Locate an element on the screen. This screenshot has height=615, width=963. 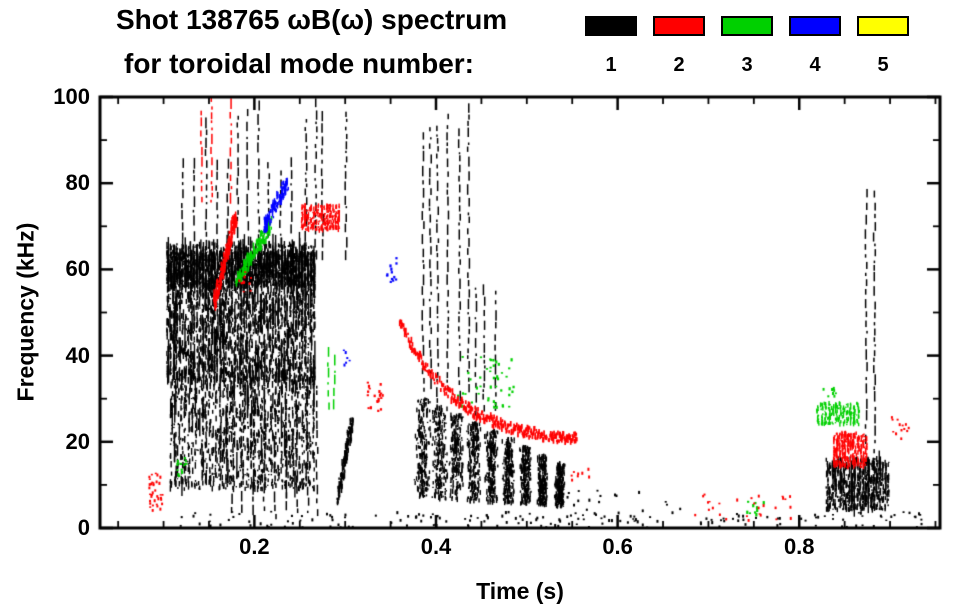
y-axis-title: Frequency (kHz) is located at coordinates (25, 312).